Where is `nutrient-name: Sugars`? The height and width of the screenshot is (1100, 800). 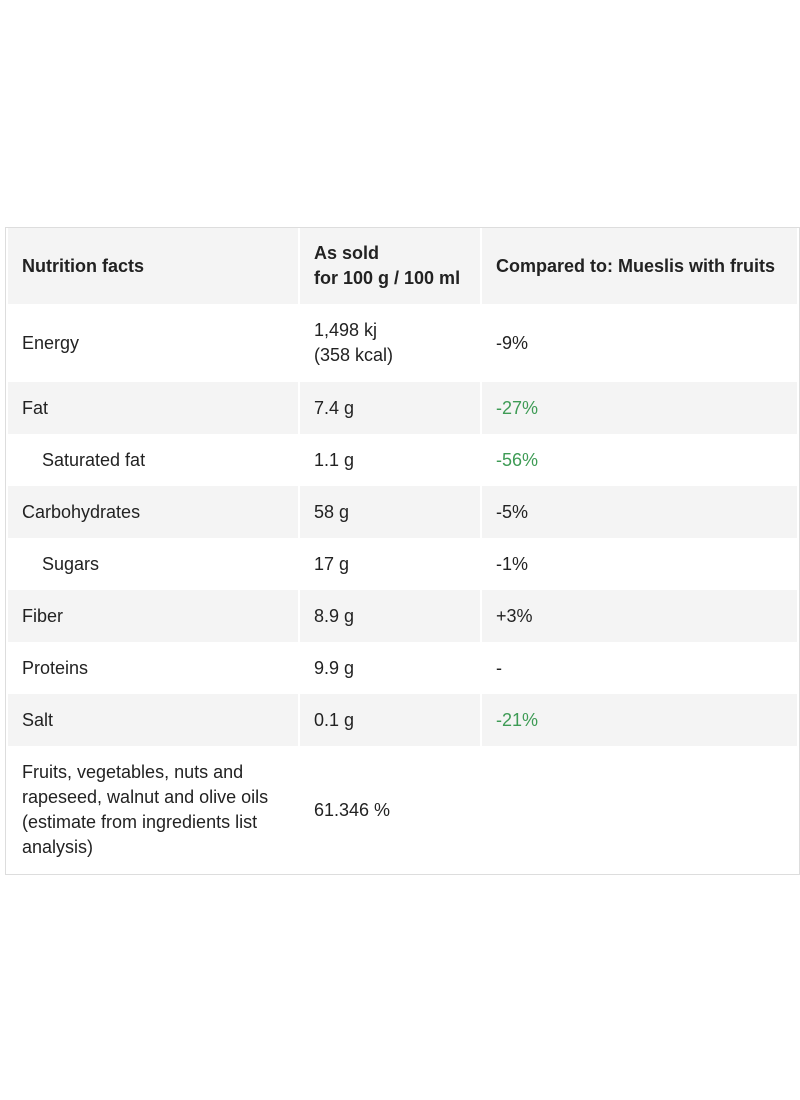 nutrient-name: Sugars is located at coordinates (71, 563).